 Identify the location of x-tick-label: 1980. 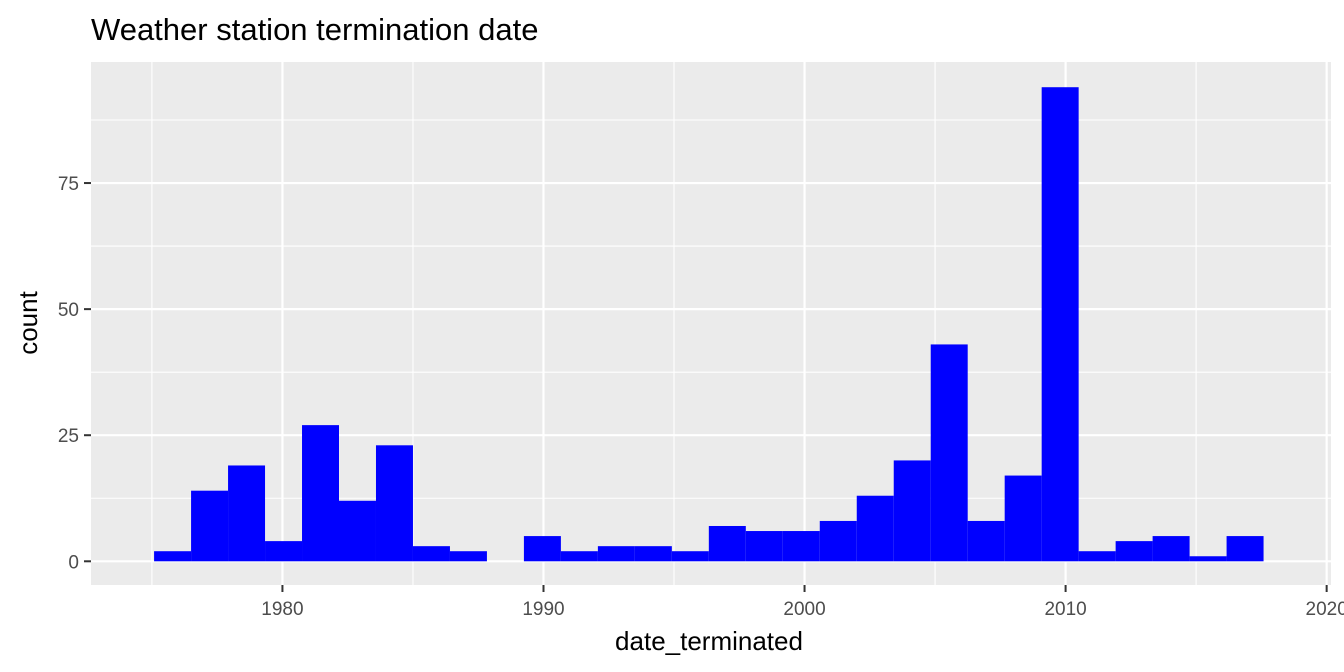
(282, 609).